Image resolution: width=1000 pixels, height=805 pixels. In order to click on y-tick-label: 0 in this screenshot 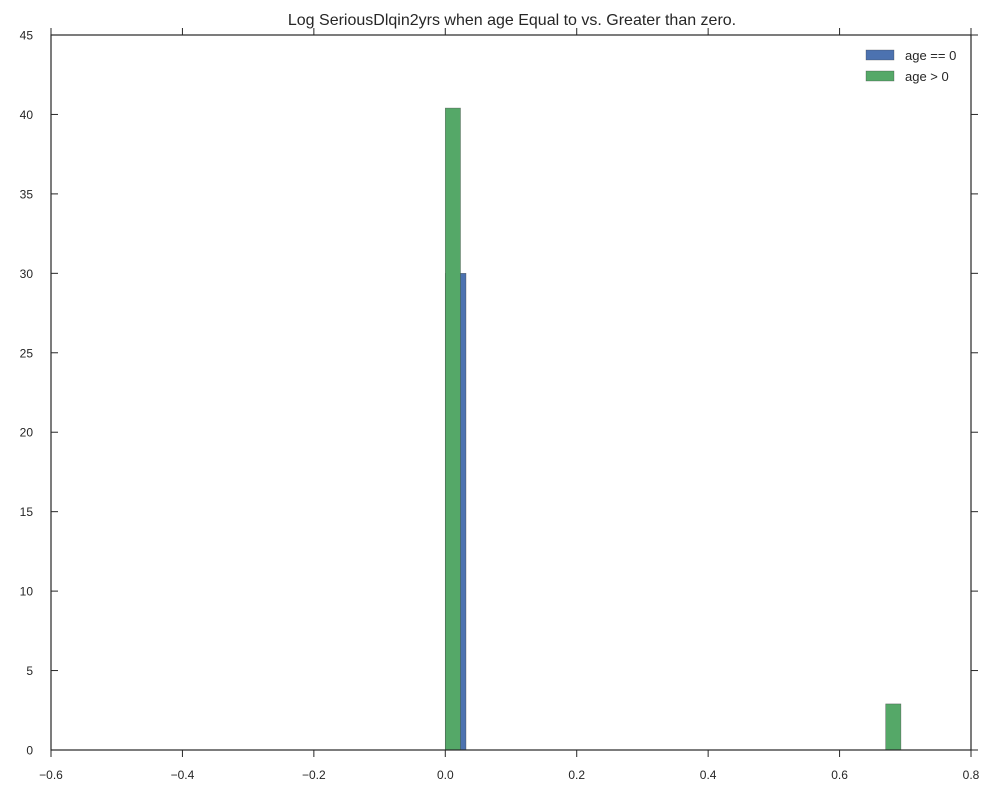, I will do `click(29, 751)`.